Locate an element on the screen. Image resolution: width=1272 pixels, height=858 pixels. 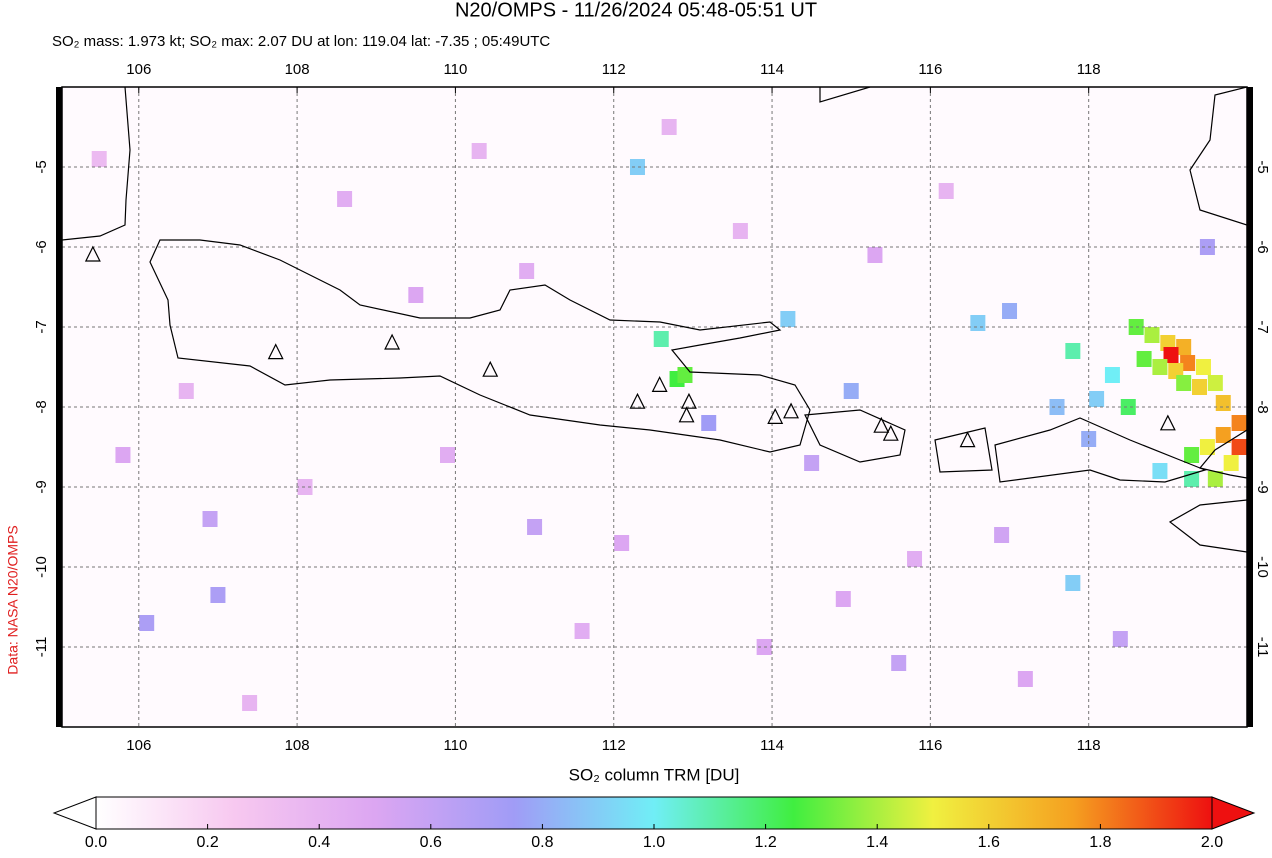
lombok-coast is located at coordinates (963, 450).